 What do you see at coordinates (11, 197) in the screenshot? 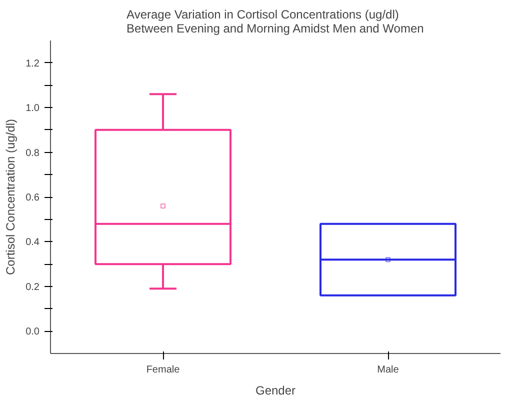
I see `y-axis-title: Cortisol Concentration (ug/dl)` at bounding box center [11, 197].